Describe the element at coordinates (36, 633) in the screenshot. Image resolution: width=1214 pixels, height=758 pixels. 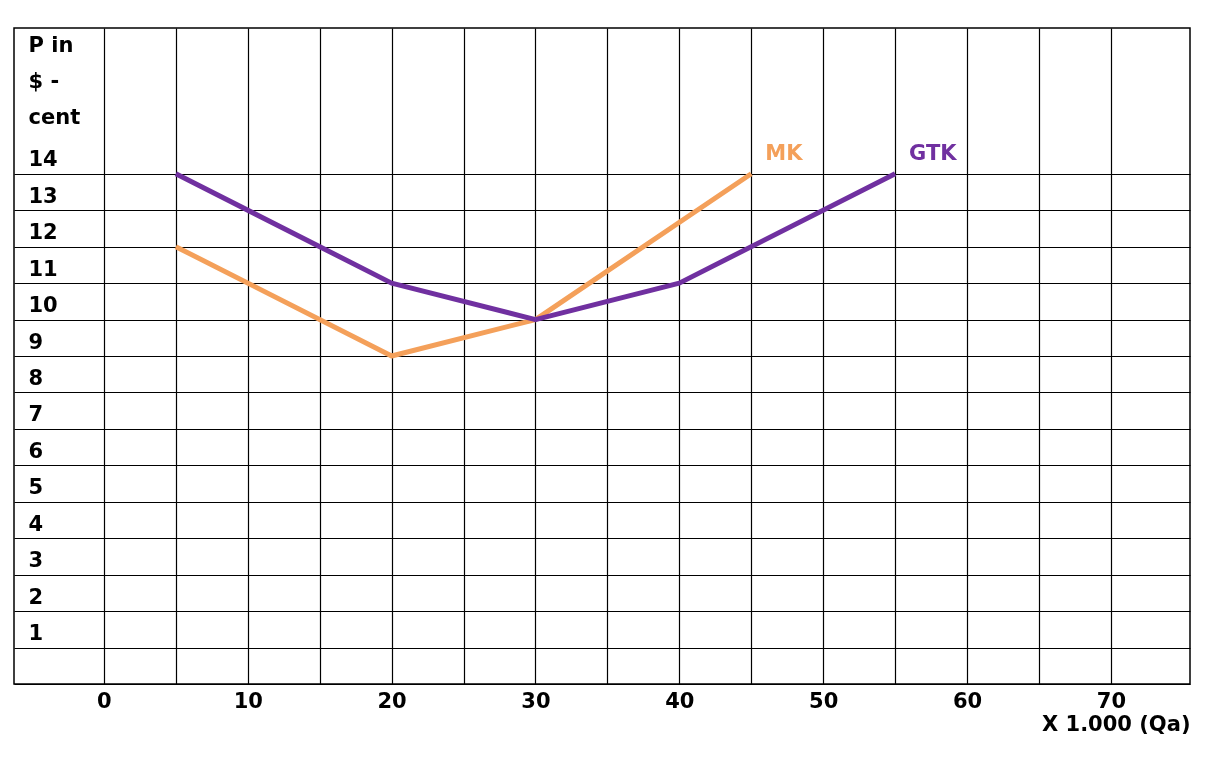
I see `y-tick-label: 1` at that location.